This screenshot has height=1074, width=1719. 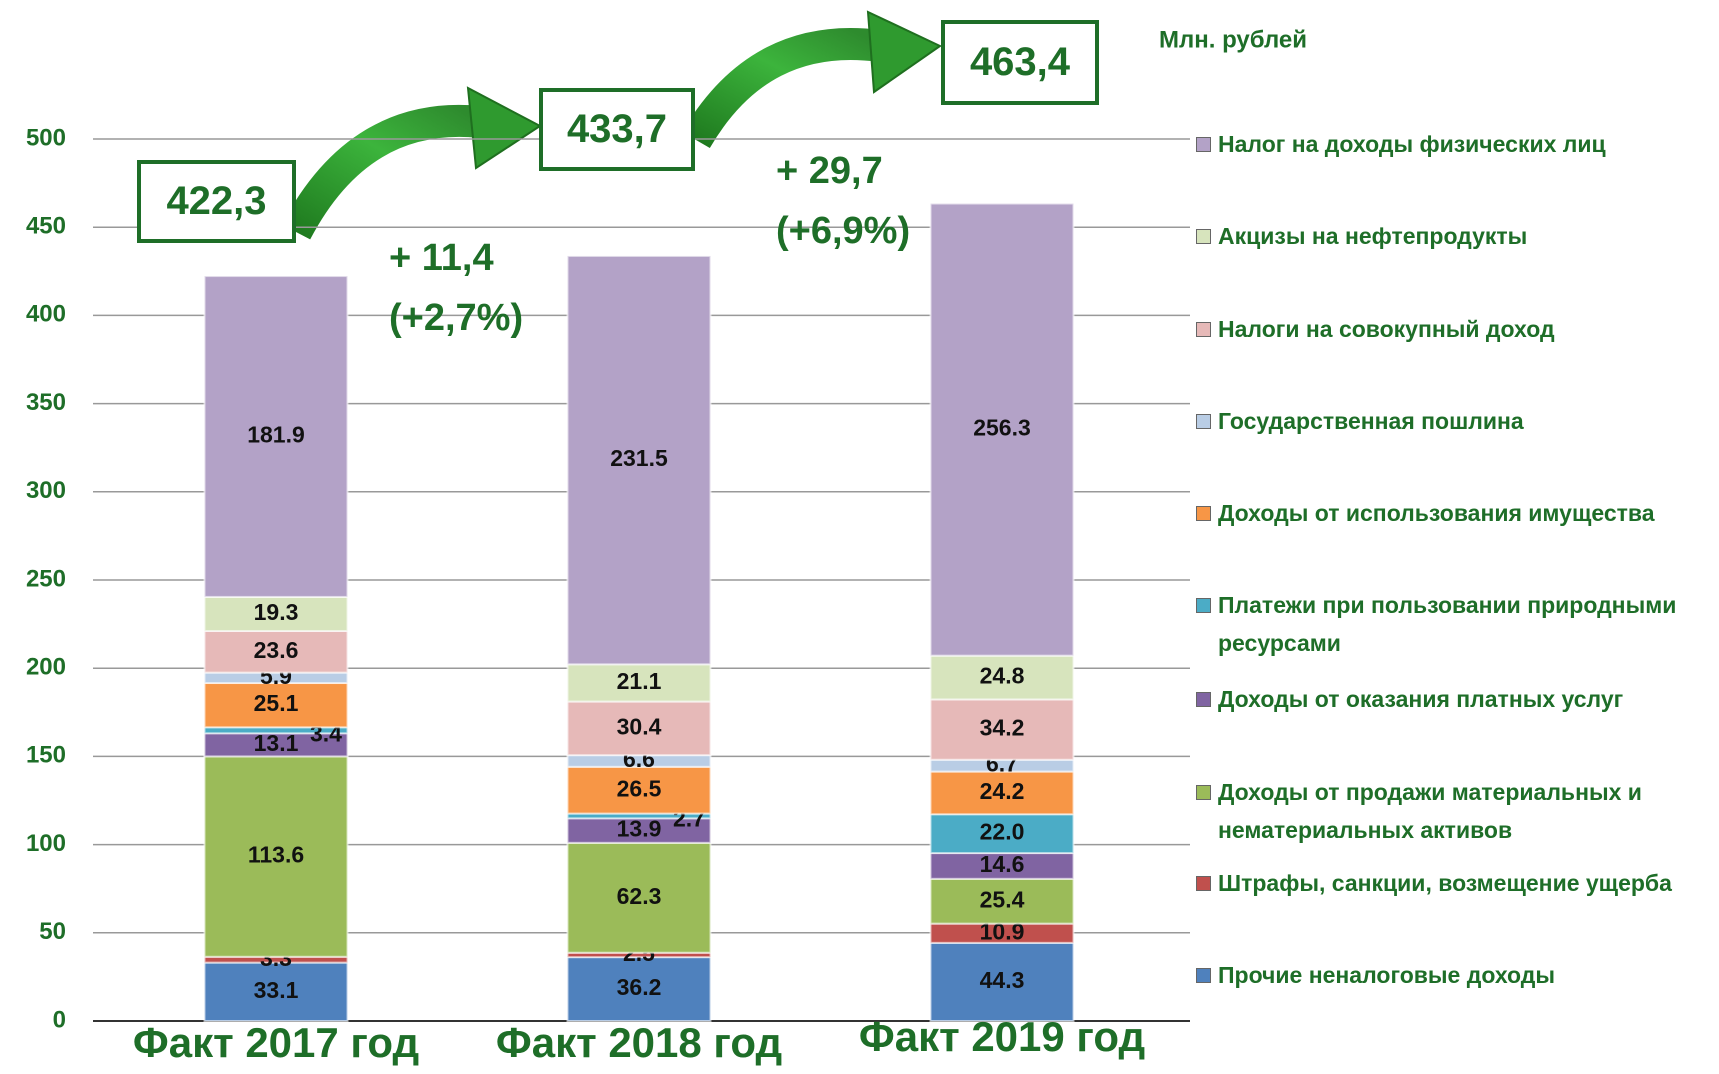 I want to click on legend-label: Доходы от оказания платных услуг, so click(x=1421, y=699).